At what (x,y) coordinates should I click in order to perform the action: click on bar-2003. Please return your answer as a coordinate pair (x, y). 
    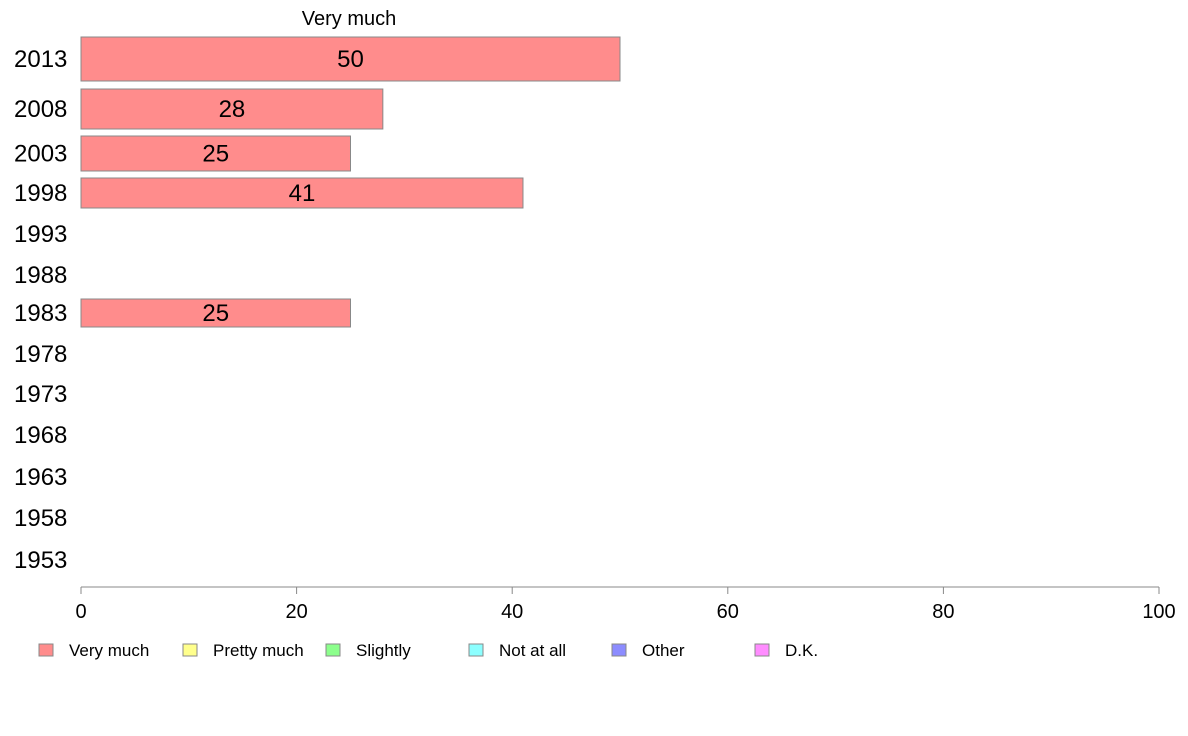
    Looking at the image, I should click on (215, 153).